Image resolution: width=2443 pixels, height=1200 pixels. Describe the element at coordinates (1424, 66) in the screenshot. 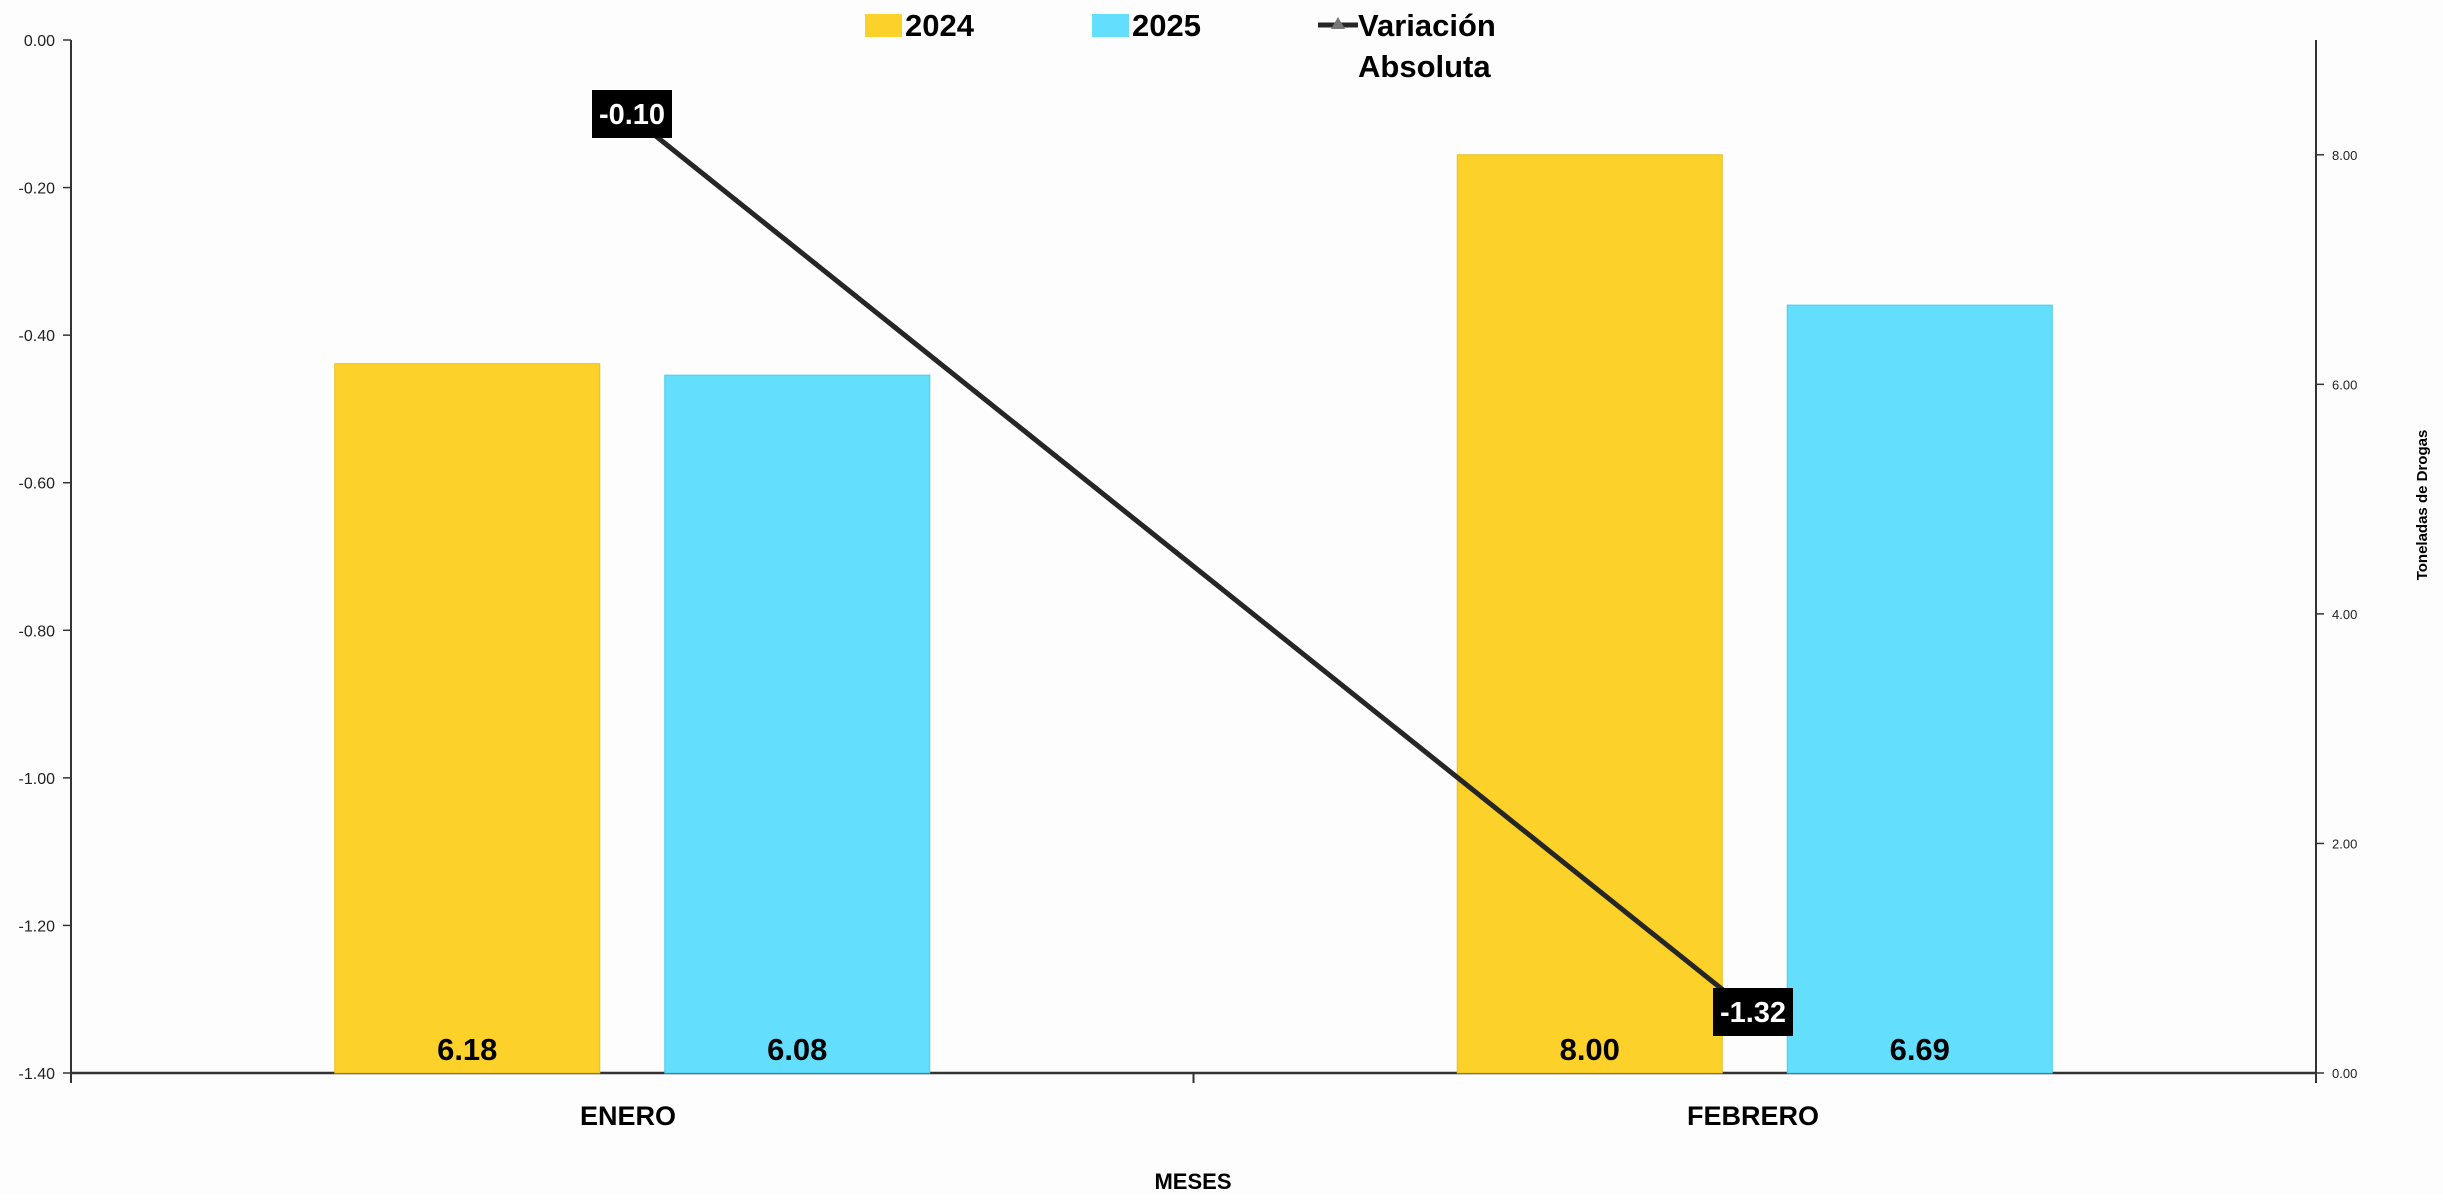

I see `legend-label-variacion-line2: Absoluta` at that location.